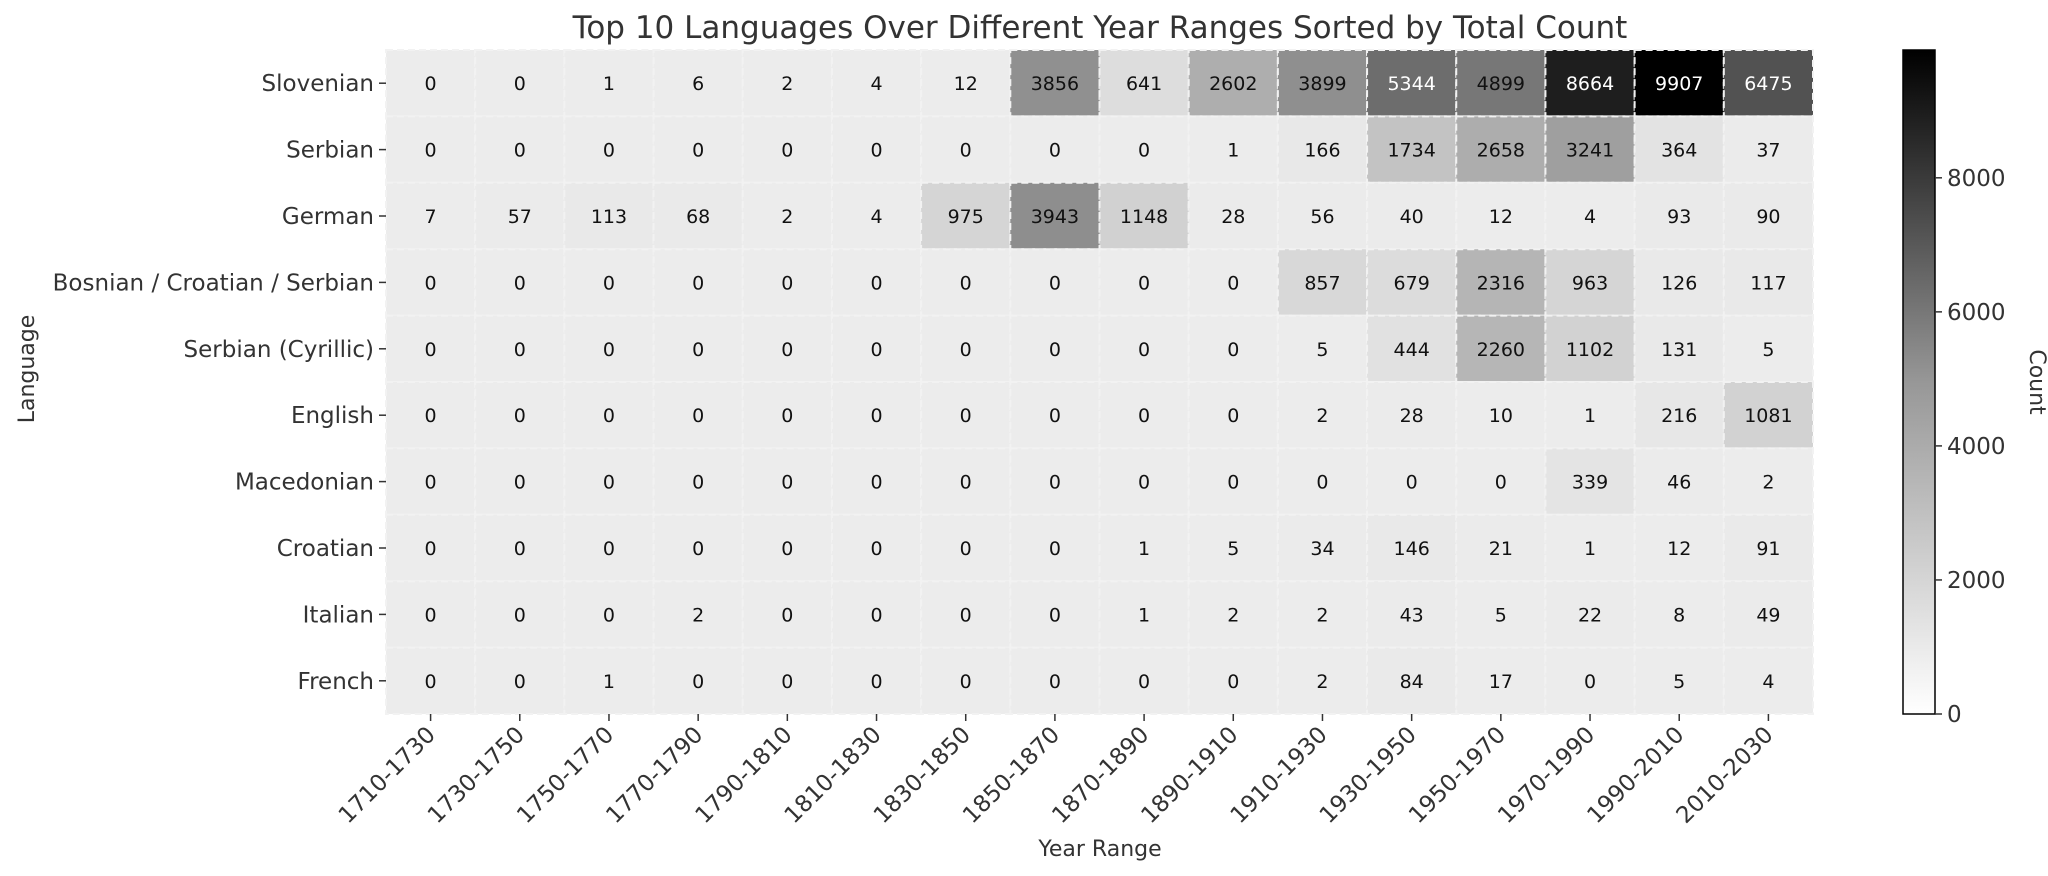 This screenshot has height=876, width=2048. Describe the element at coordinates (1590, 483) in the screenshot. I see `cell-value-label: 339` at that location.